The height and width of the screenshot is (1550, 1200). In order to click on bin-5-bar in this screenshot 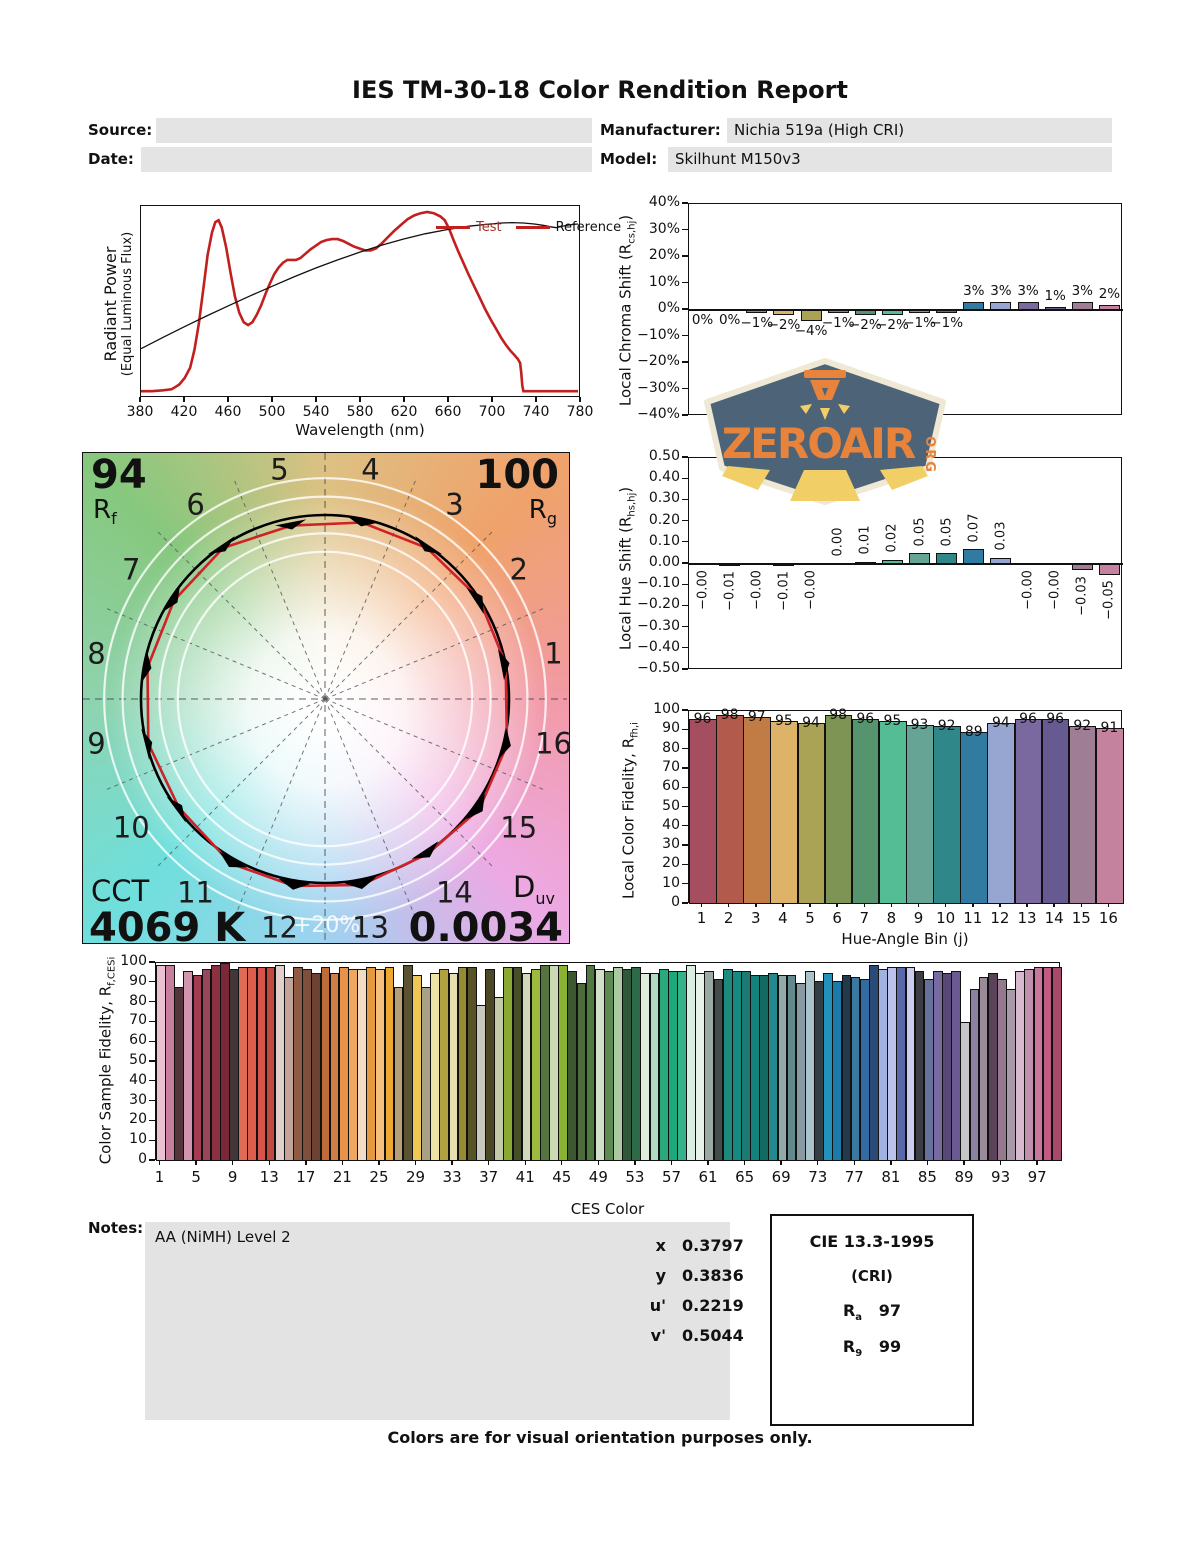, I will do `click(811, 813)`.